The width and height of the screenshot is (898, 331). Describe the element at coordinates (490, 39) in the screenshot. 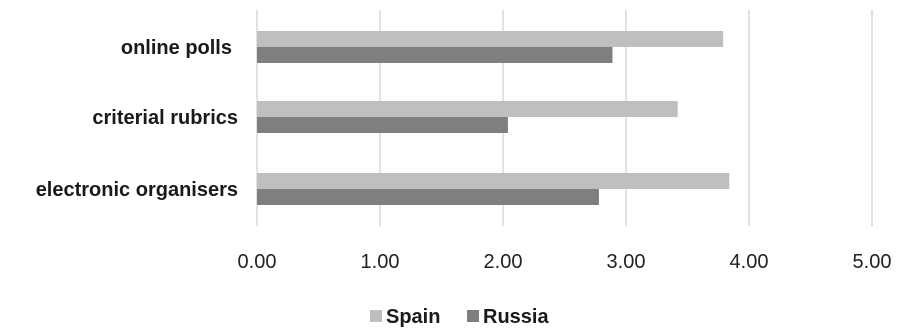

I see `bar-spain-online-polls` at that location.